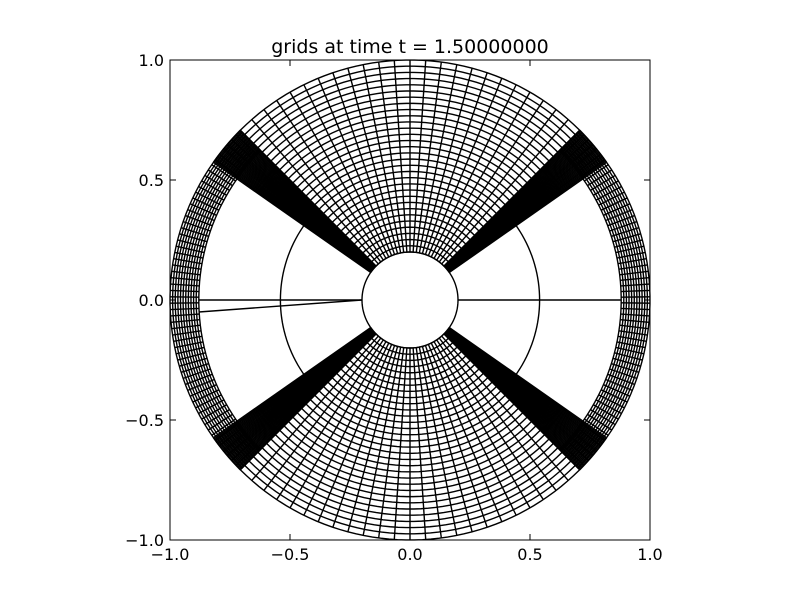 The image size is (800, 600). What do you see at coordinates (144, 540) in the screenshot?
I see `y-tick-label: −1.0` at bounding box center [144, 540].